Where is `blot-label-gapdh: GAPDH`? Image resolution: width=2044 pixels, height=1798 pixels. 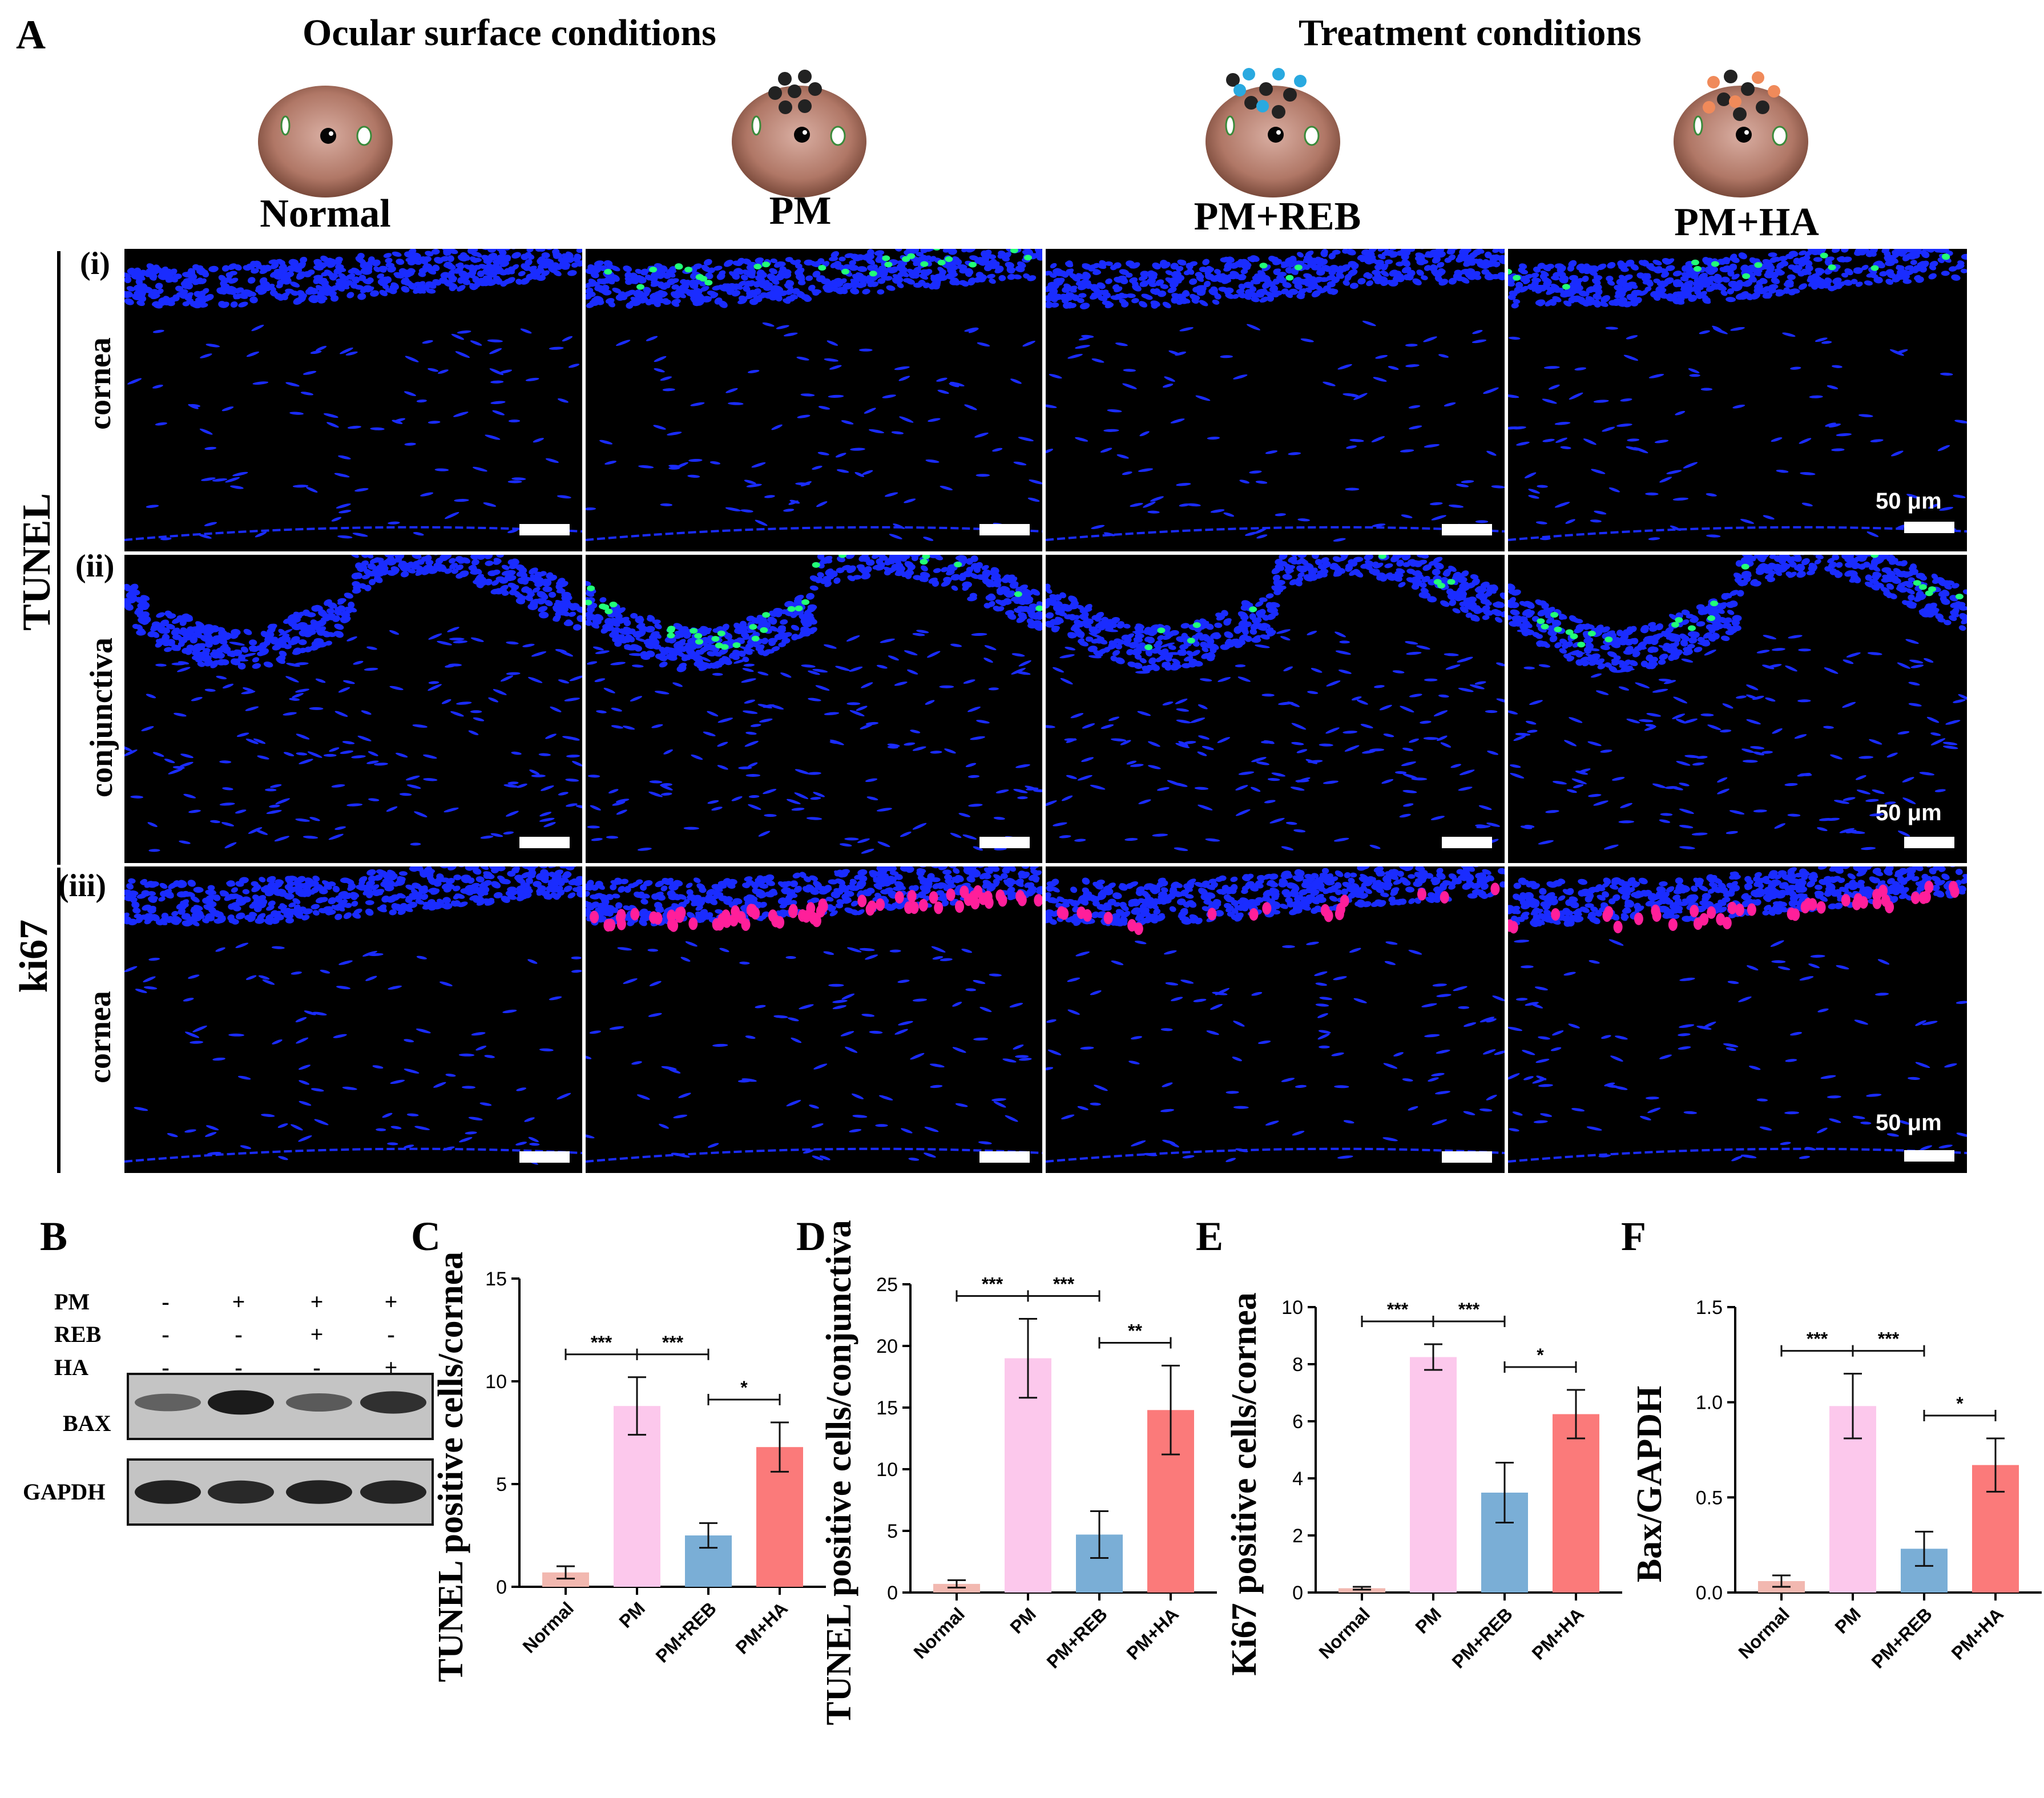 blot-label-gapdh: GAPDH is located at coordinates (64, 1492).